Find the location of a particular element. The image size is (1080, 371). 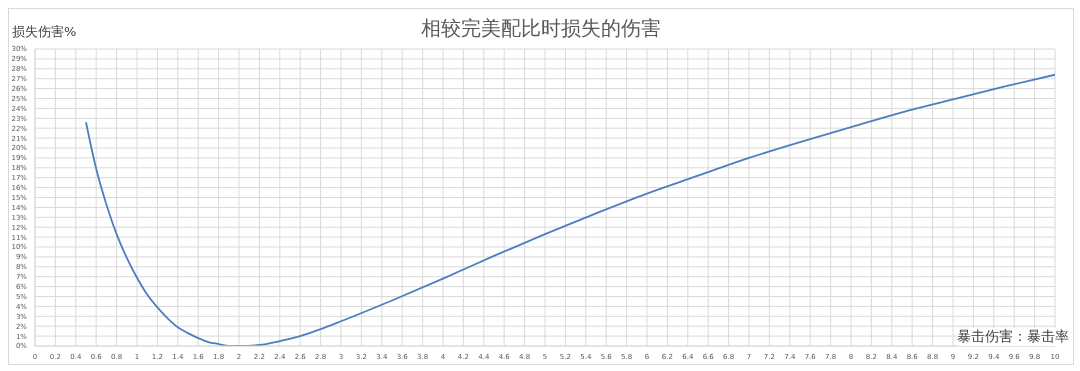

x-axis-title: 暴击伤害：暴击率 is located at coordinates (1013, 337).